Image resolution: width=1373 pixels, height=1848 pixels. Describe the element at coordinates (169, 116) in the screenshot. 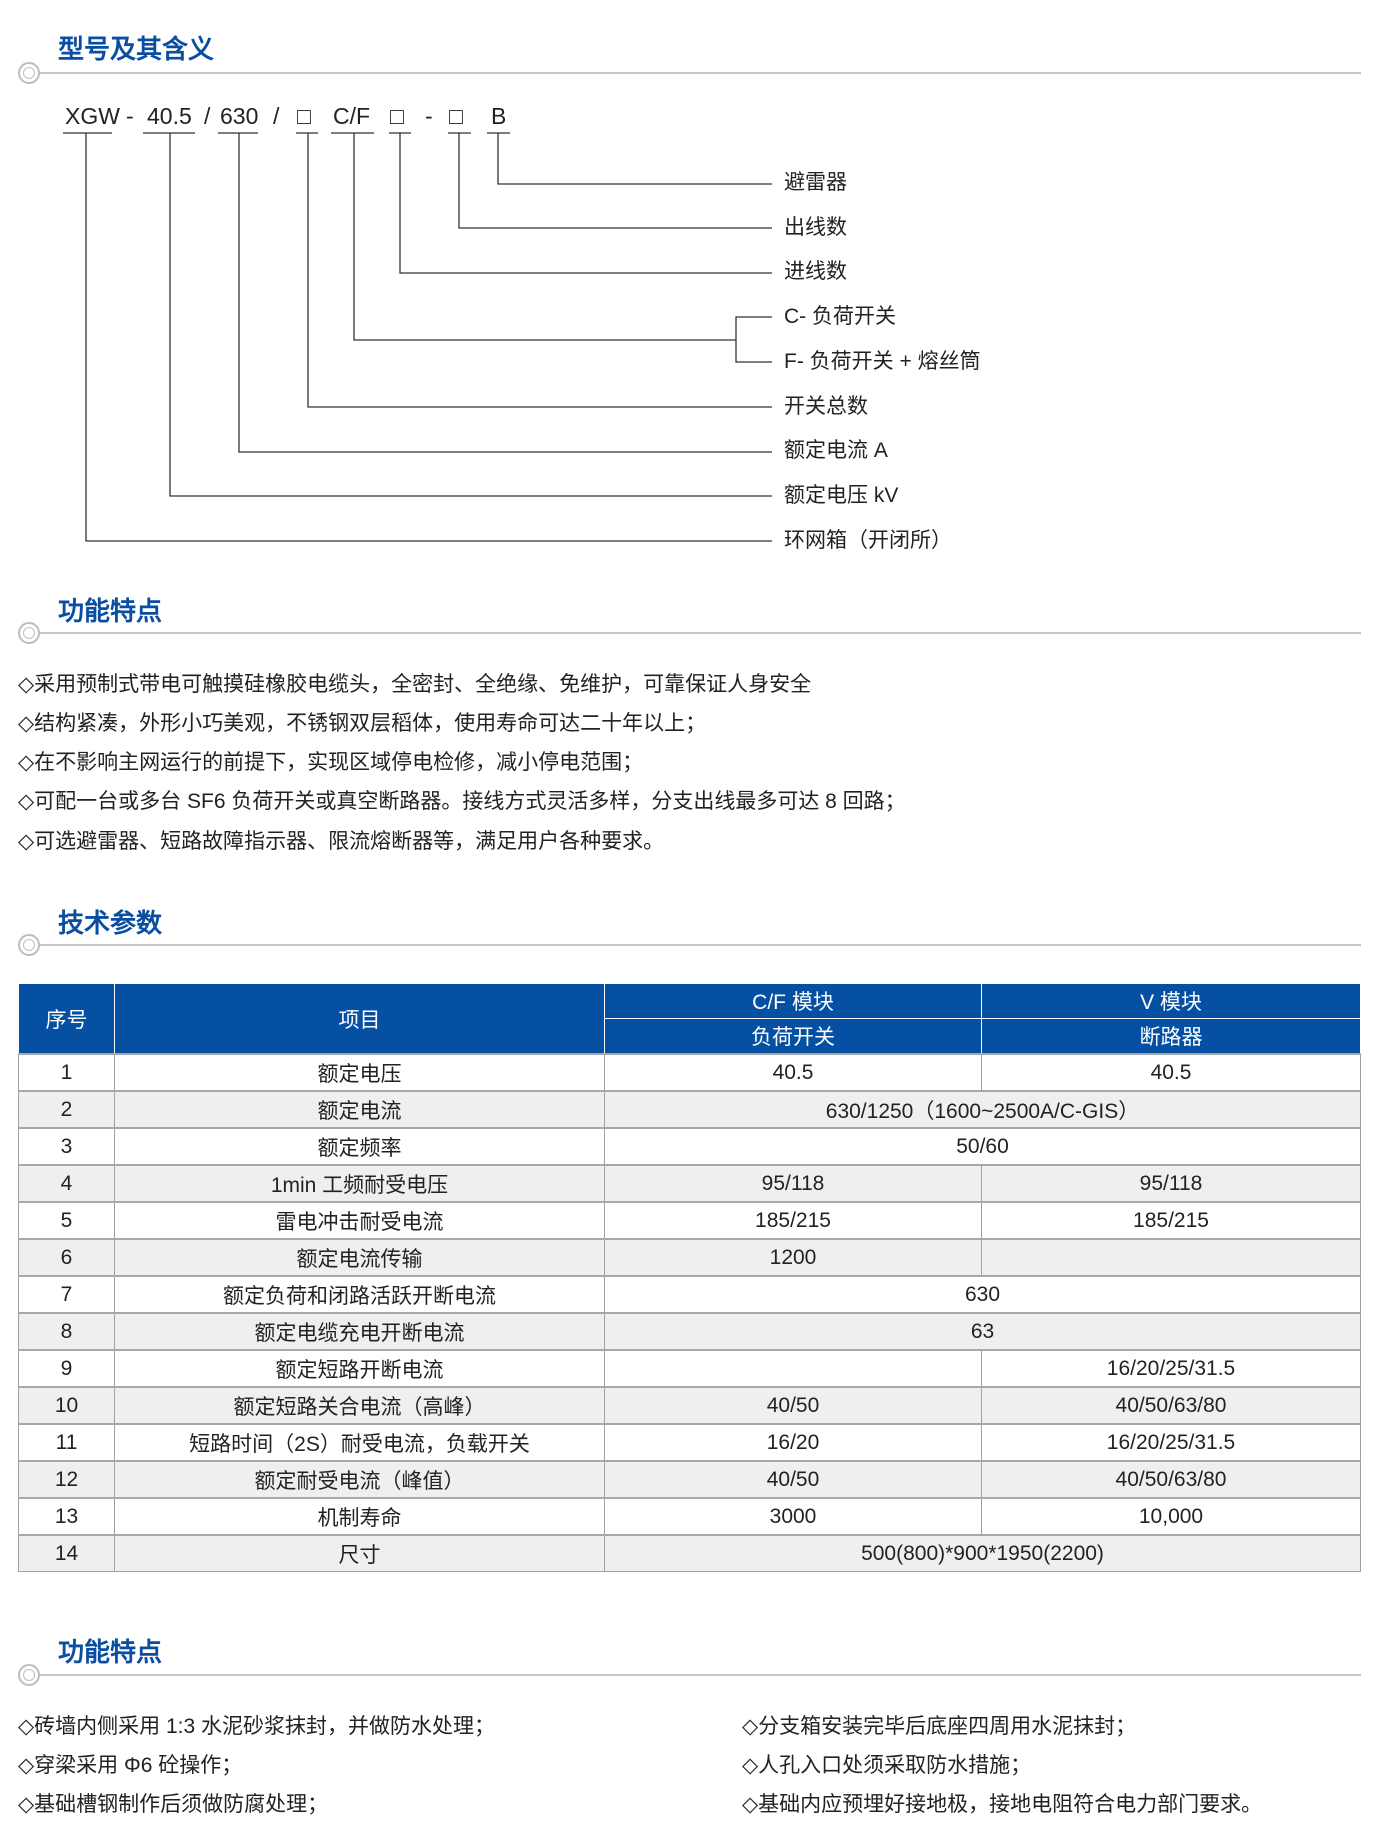

I see `formula-part: 40.5` at that location.